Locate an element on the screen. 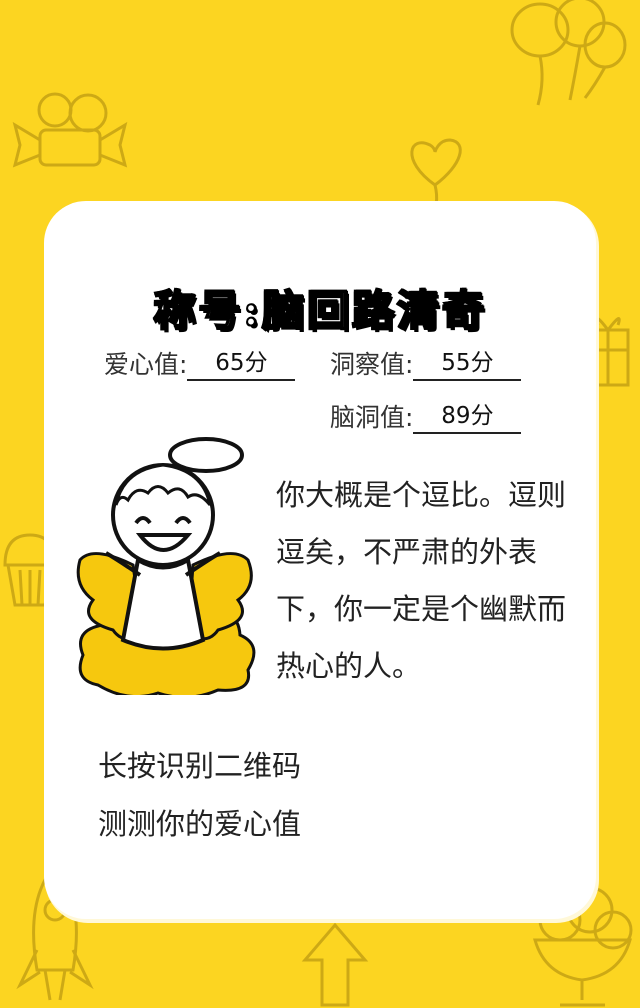 The height and width of the screenshot is (1008, 640). stat-love-label: 爱心值: is located at coordinates (146, 364).